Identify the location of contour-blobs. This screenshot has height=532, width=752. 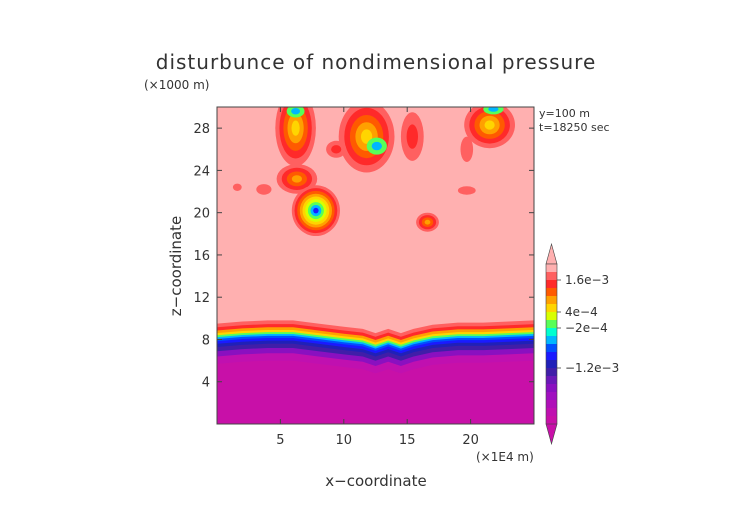
(373, 172).